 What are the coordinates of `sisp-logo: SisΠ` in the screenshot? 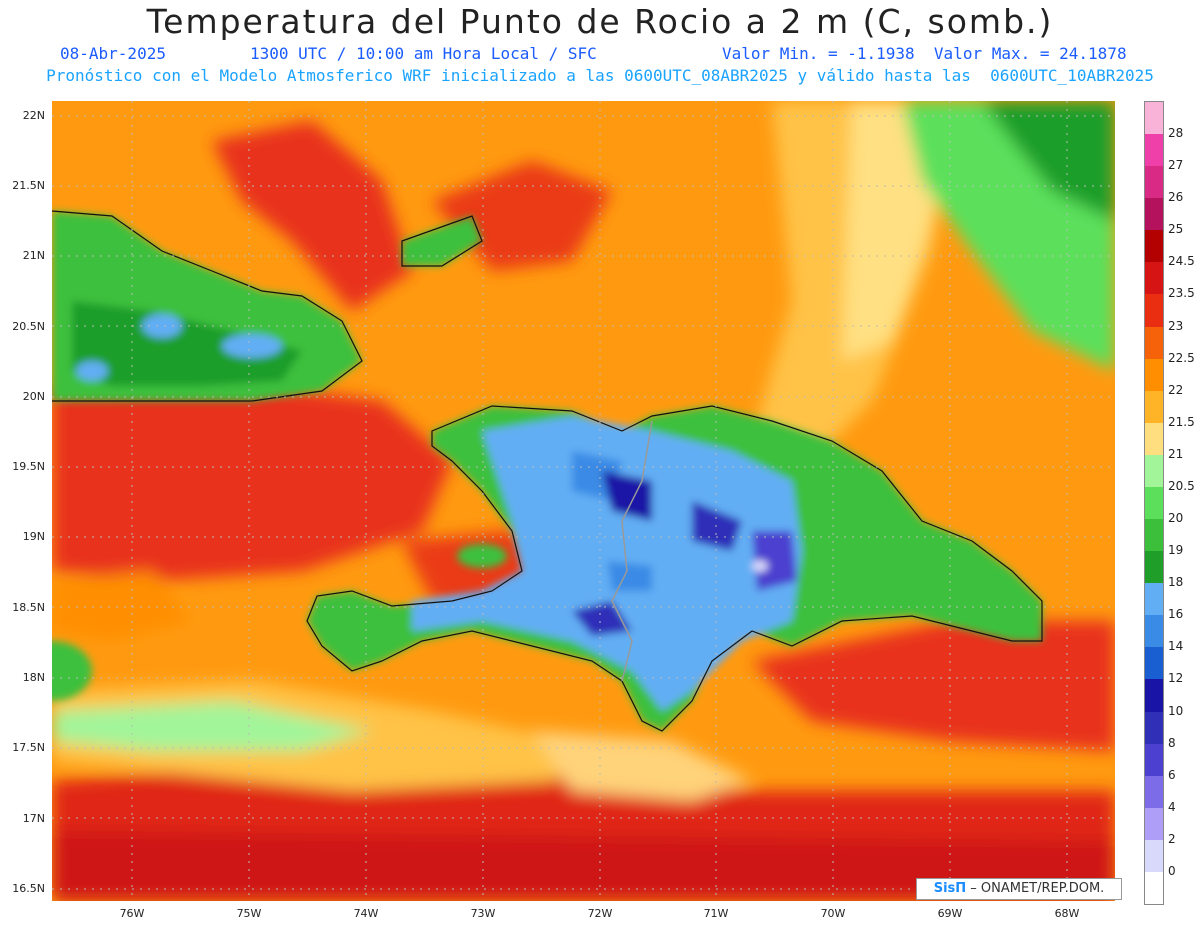 It's located at (950, 888).